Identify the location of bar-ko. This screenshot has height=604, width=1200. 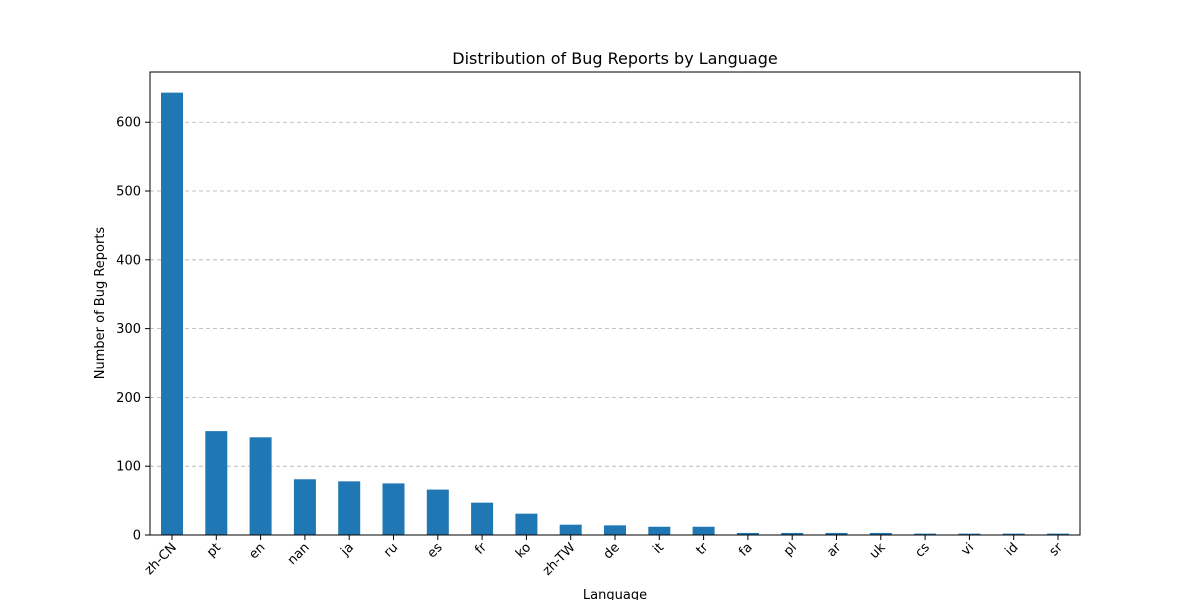
(526, 524).